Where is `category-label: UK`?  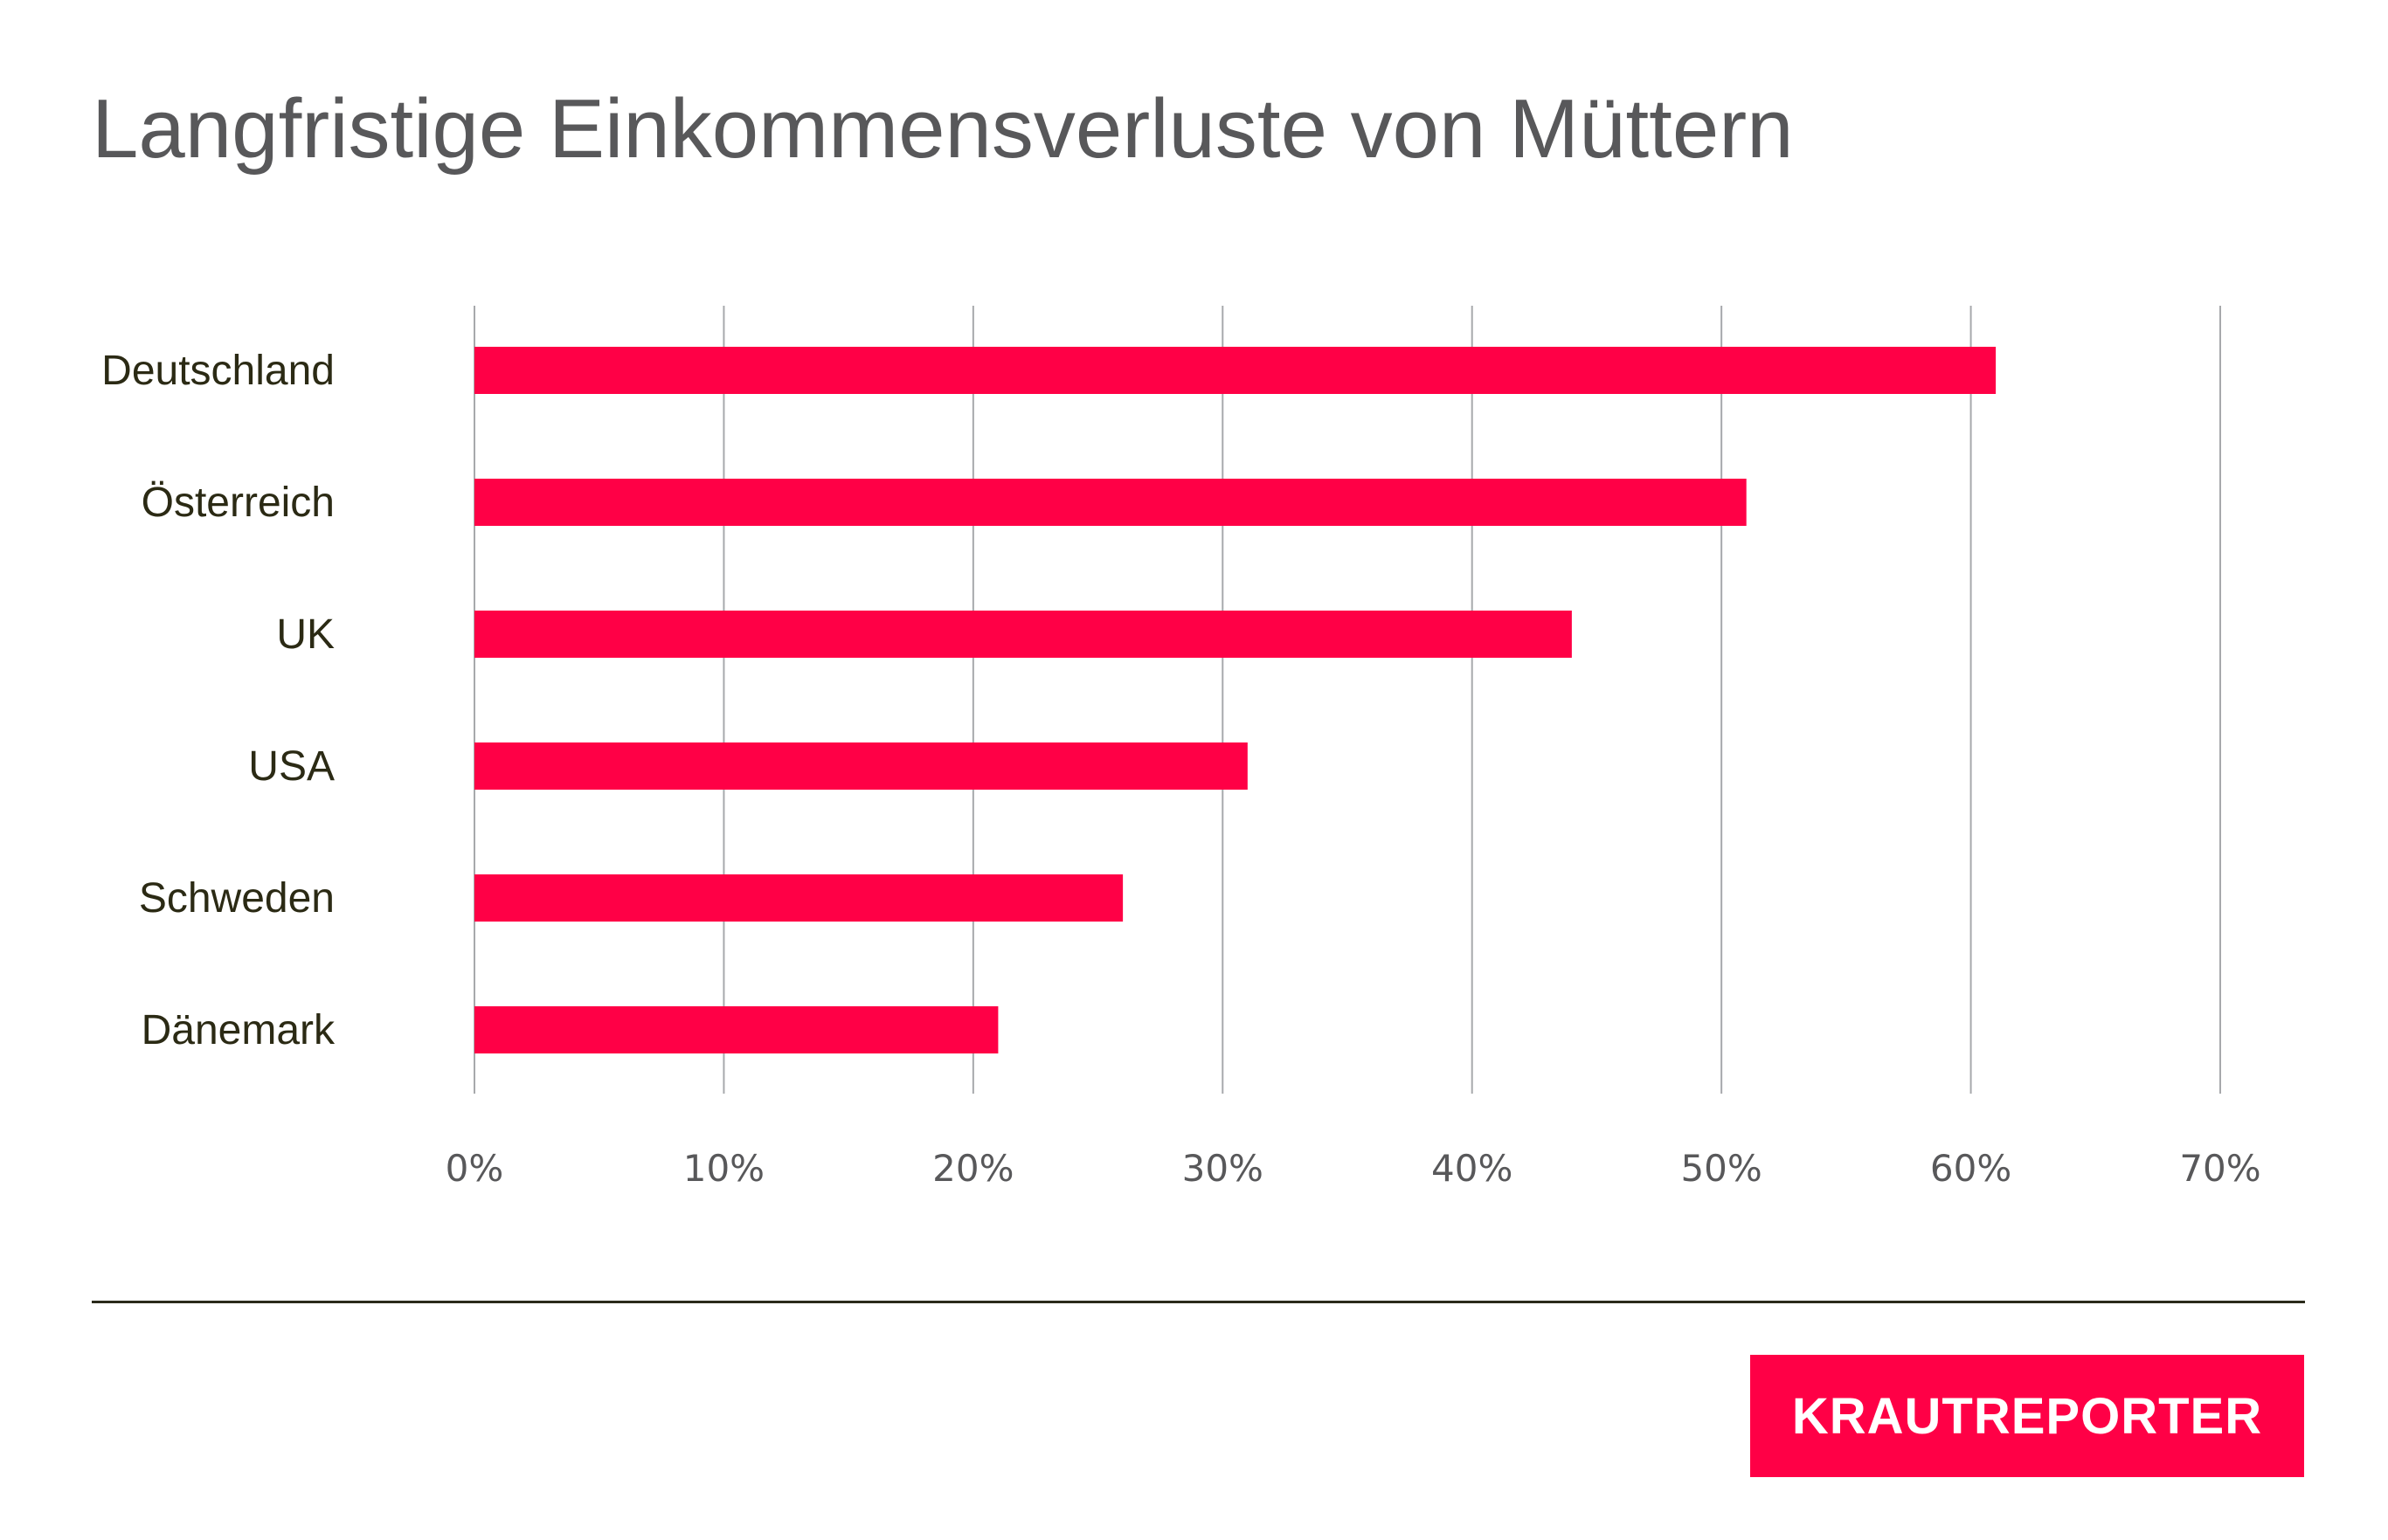 category-label: UK is located at coordinates (306, 634).